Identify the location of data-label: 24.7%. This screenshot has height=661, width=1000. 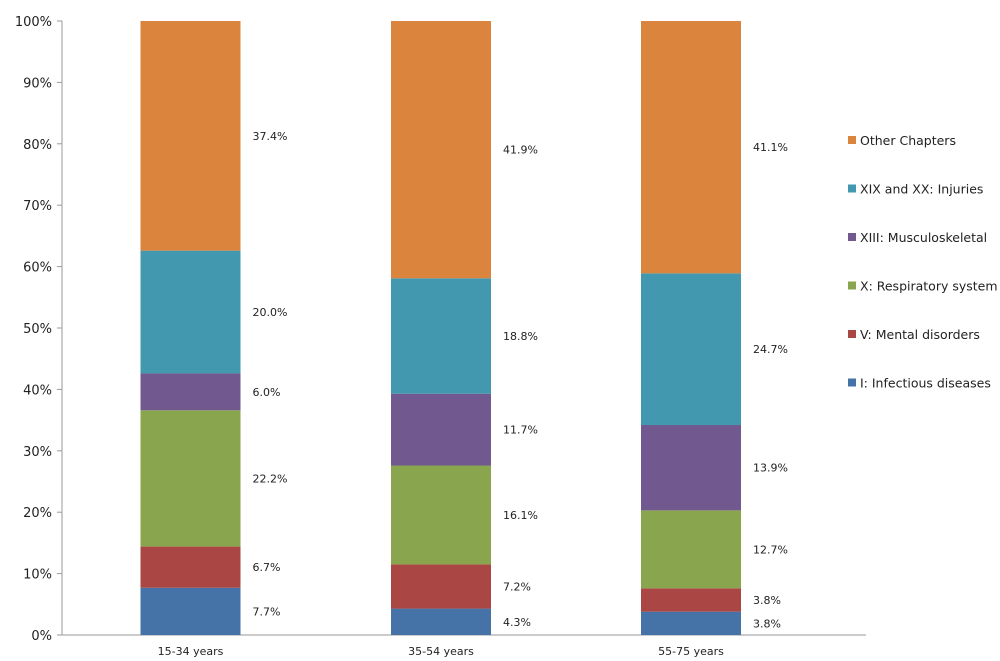
(770, 349).